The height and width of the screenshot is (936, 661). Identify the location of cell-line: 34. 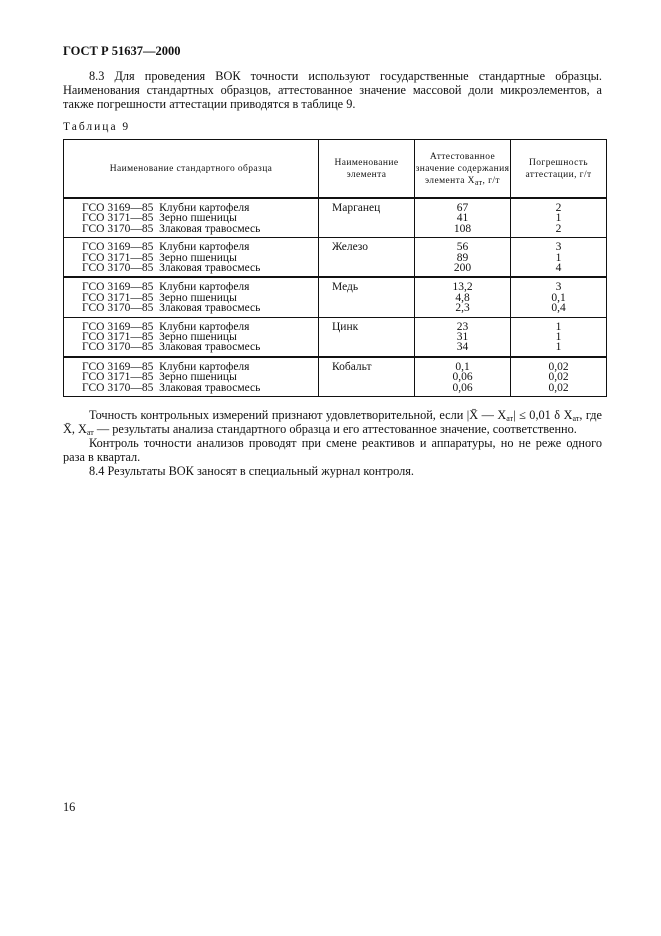
(462, 347).